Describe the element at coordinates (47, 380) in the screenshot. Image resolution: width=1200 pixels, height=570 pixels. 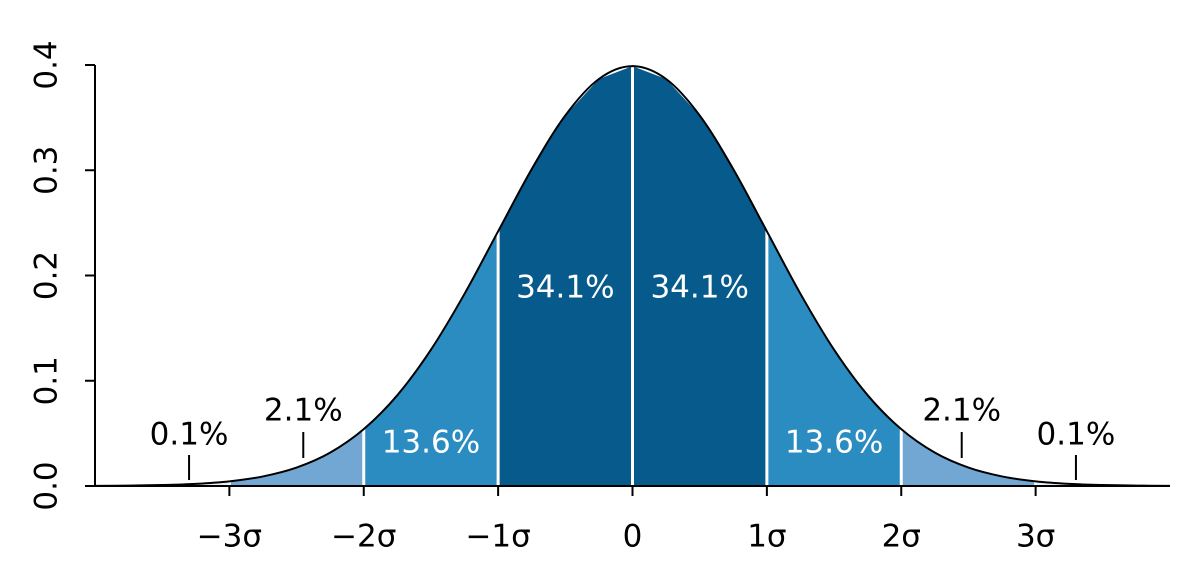
I see `y-tick-label: 0.1` at that location.